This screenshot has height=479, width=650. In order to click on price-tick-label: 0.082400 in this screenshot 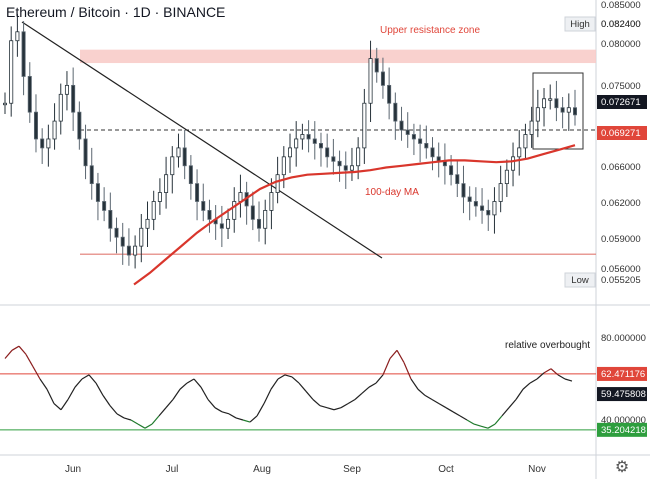, I will do `click(621, 24)`.